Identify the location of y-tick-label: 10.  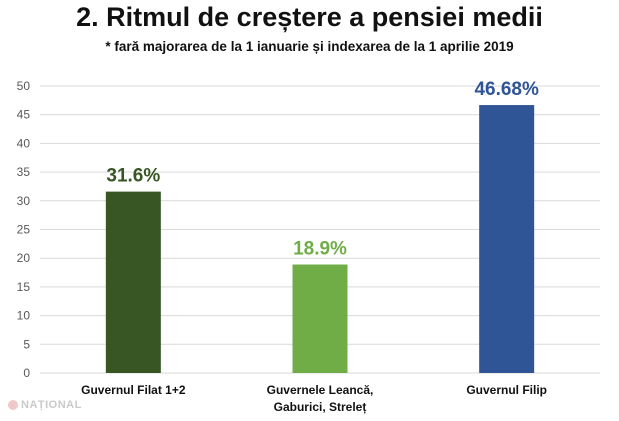
(24, 316).